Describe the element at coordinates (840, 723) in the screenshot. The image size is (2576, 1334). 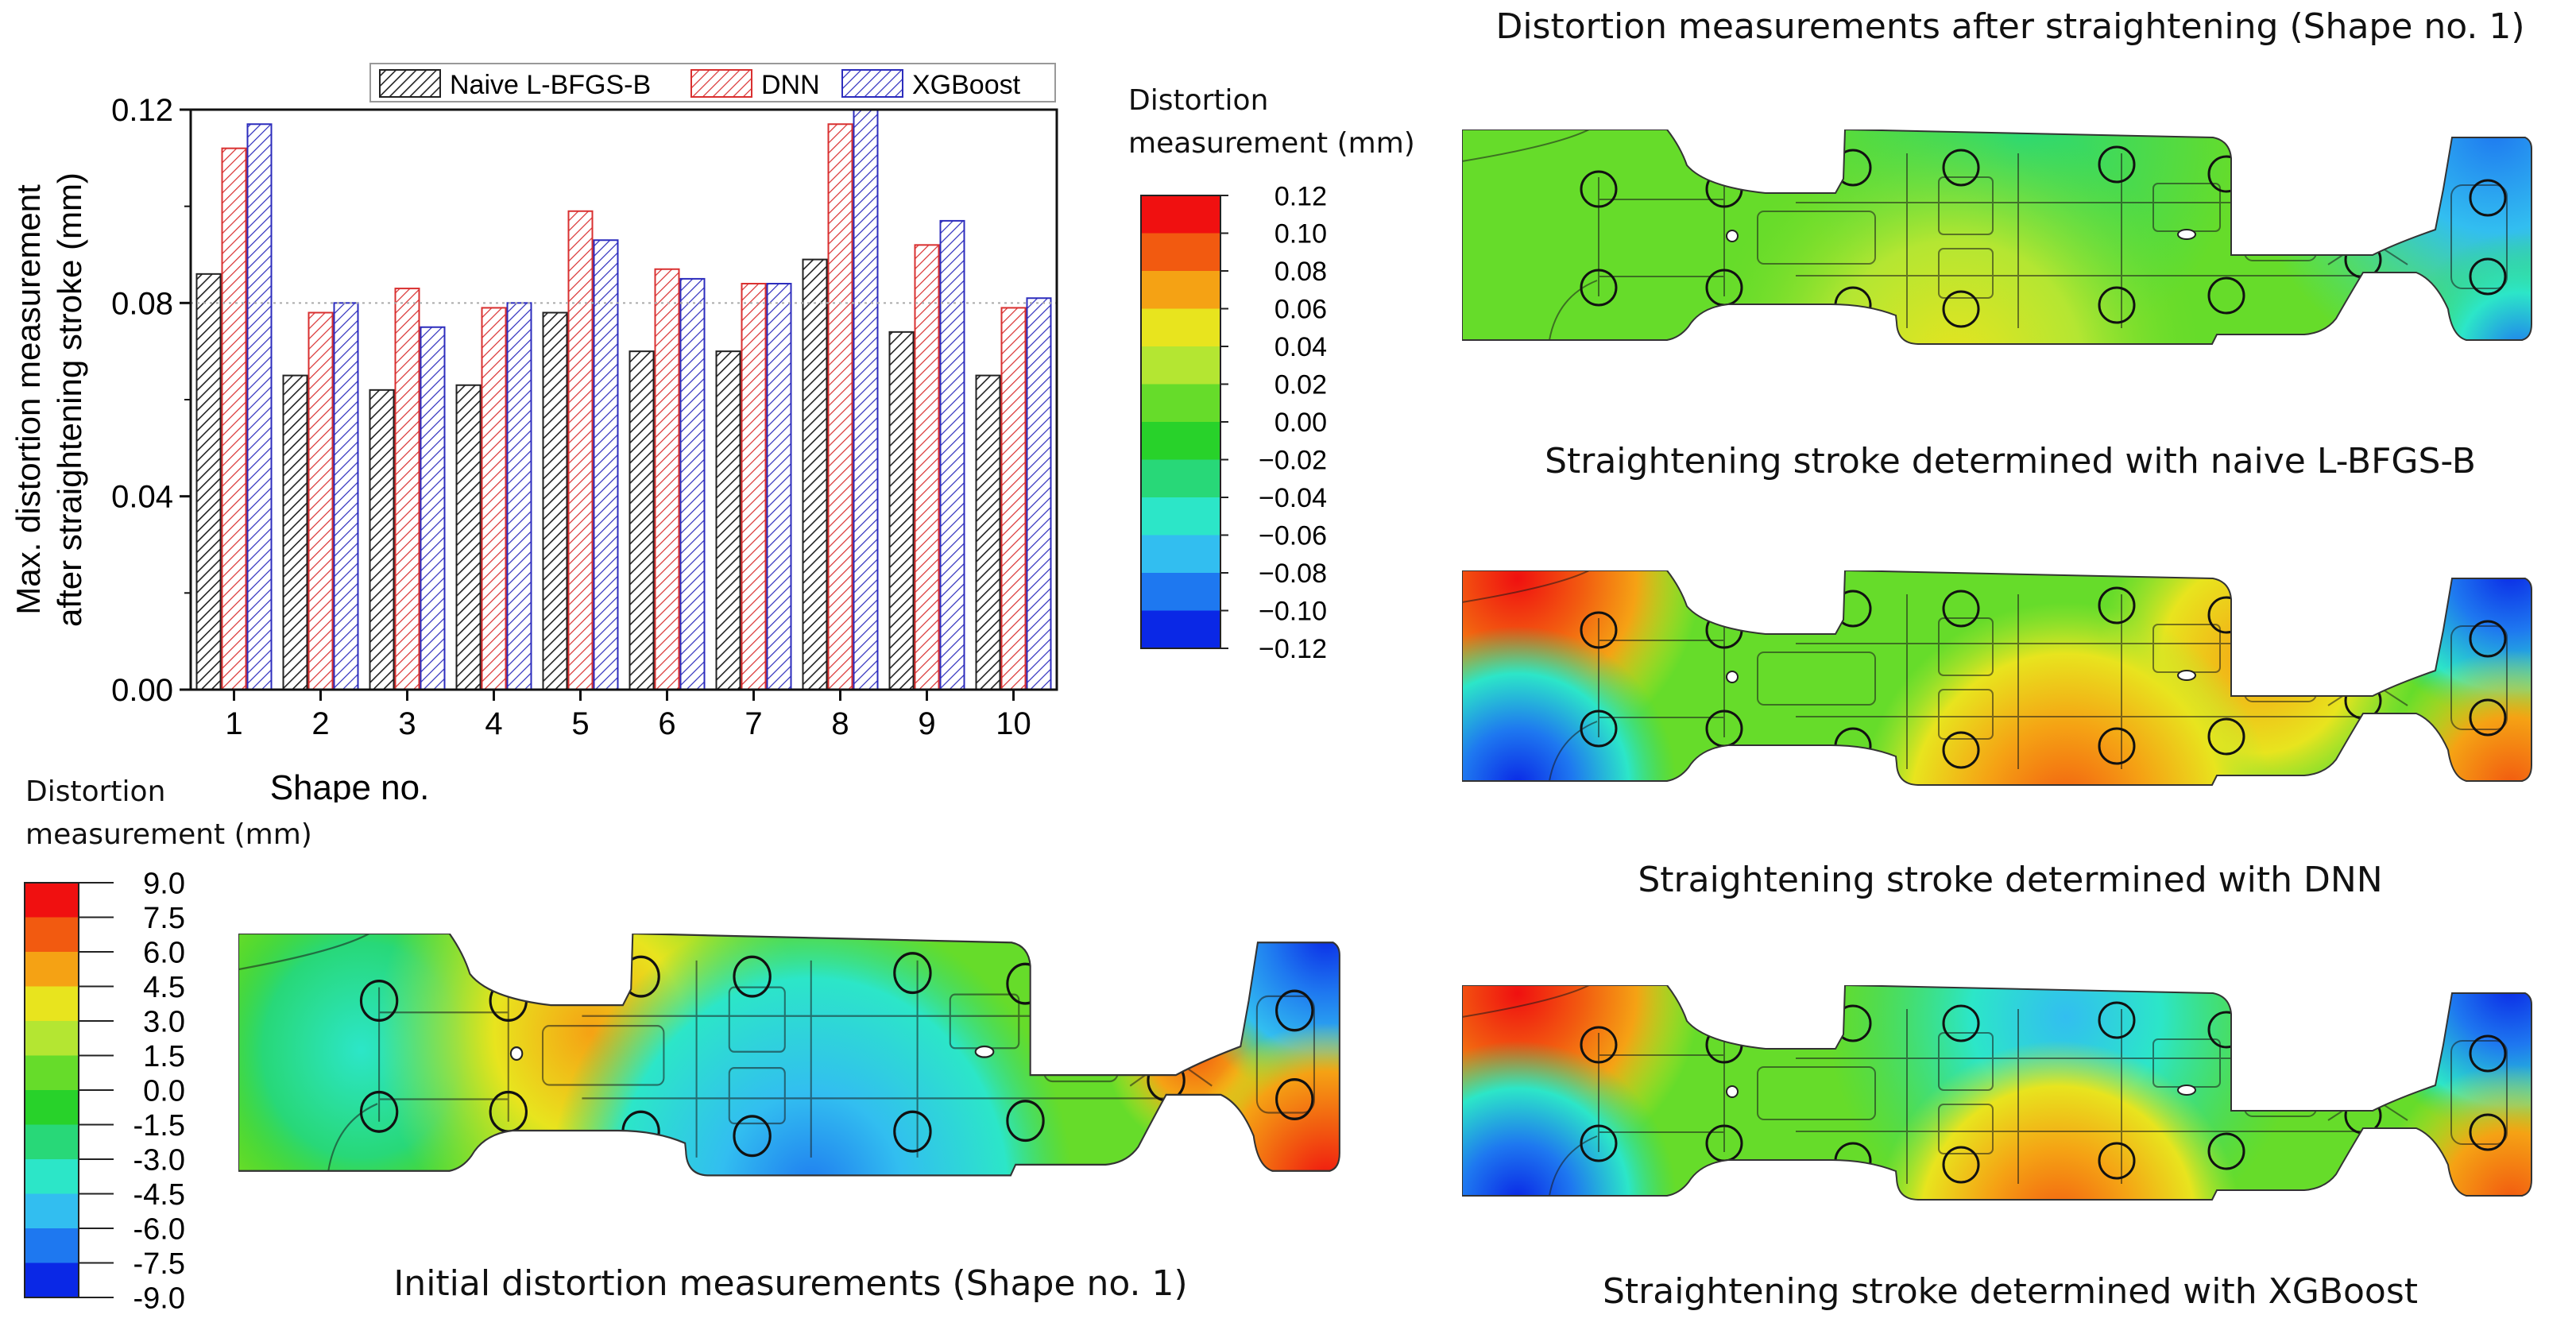
I see `x-tick-label: 8` at that location.